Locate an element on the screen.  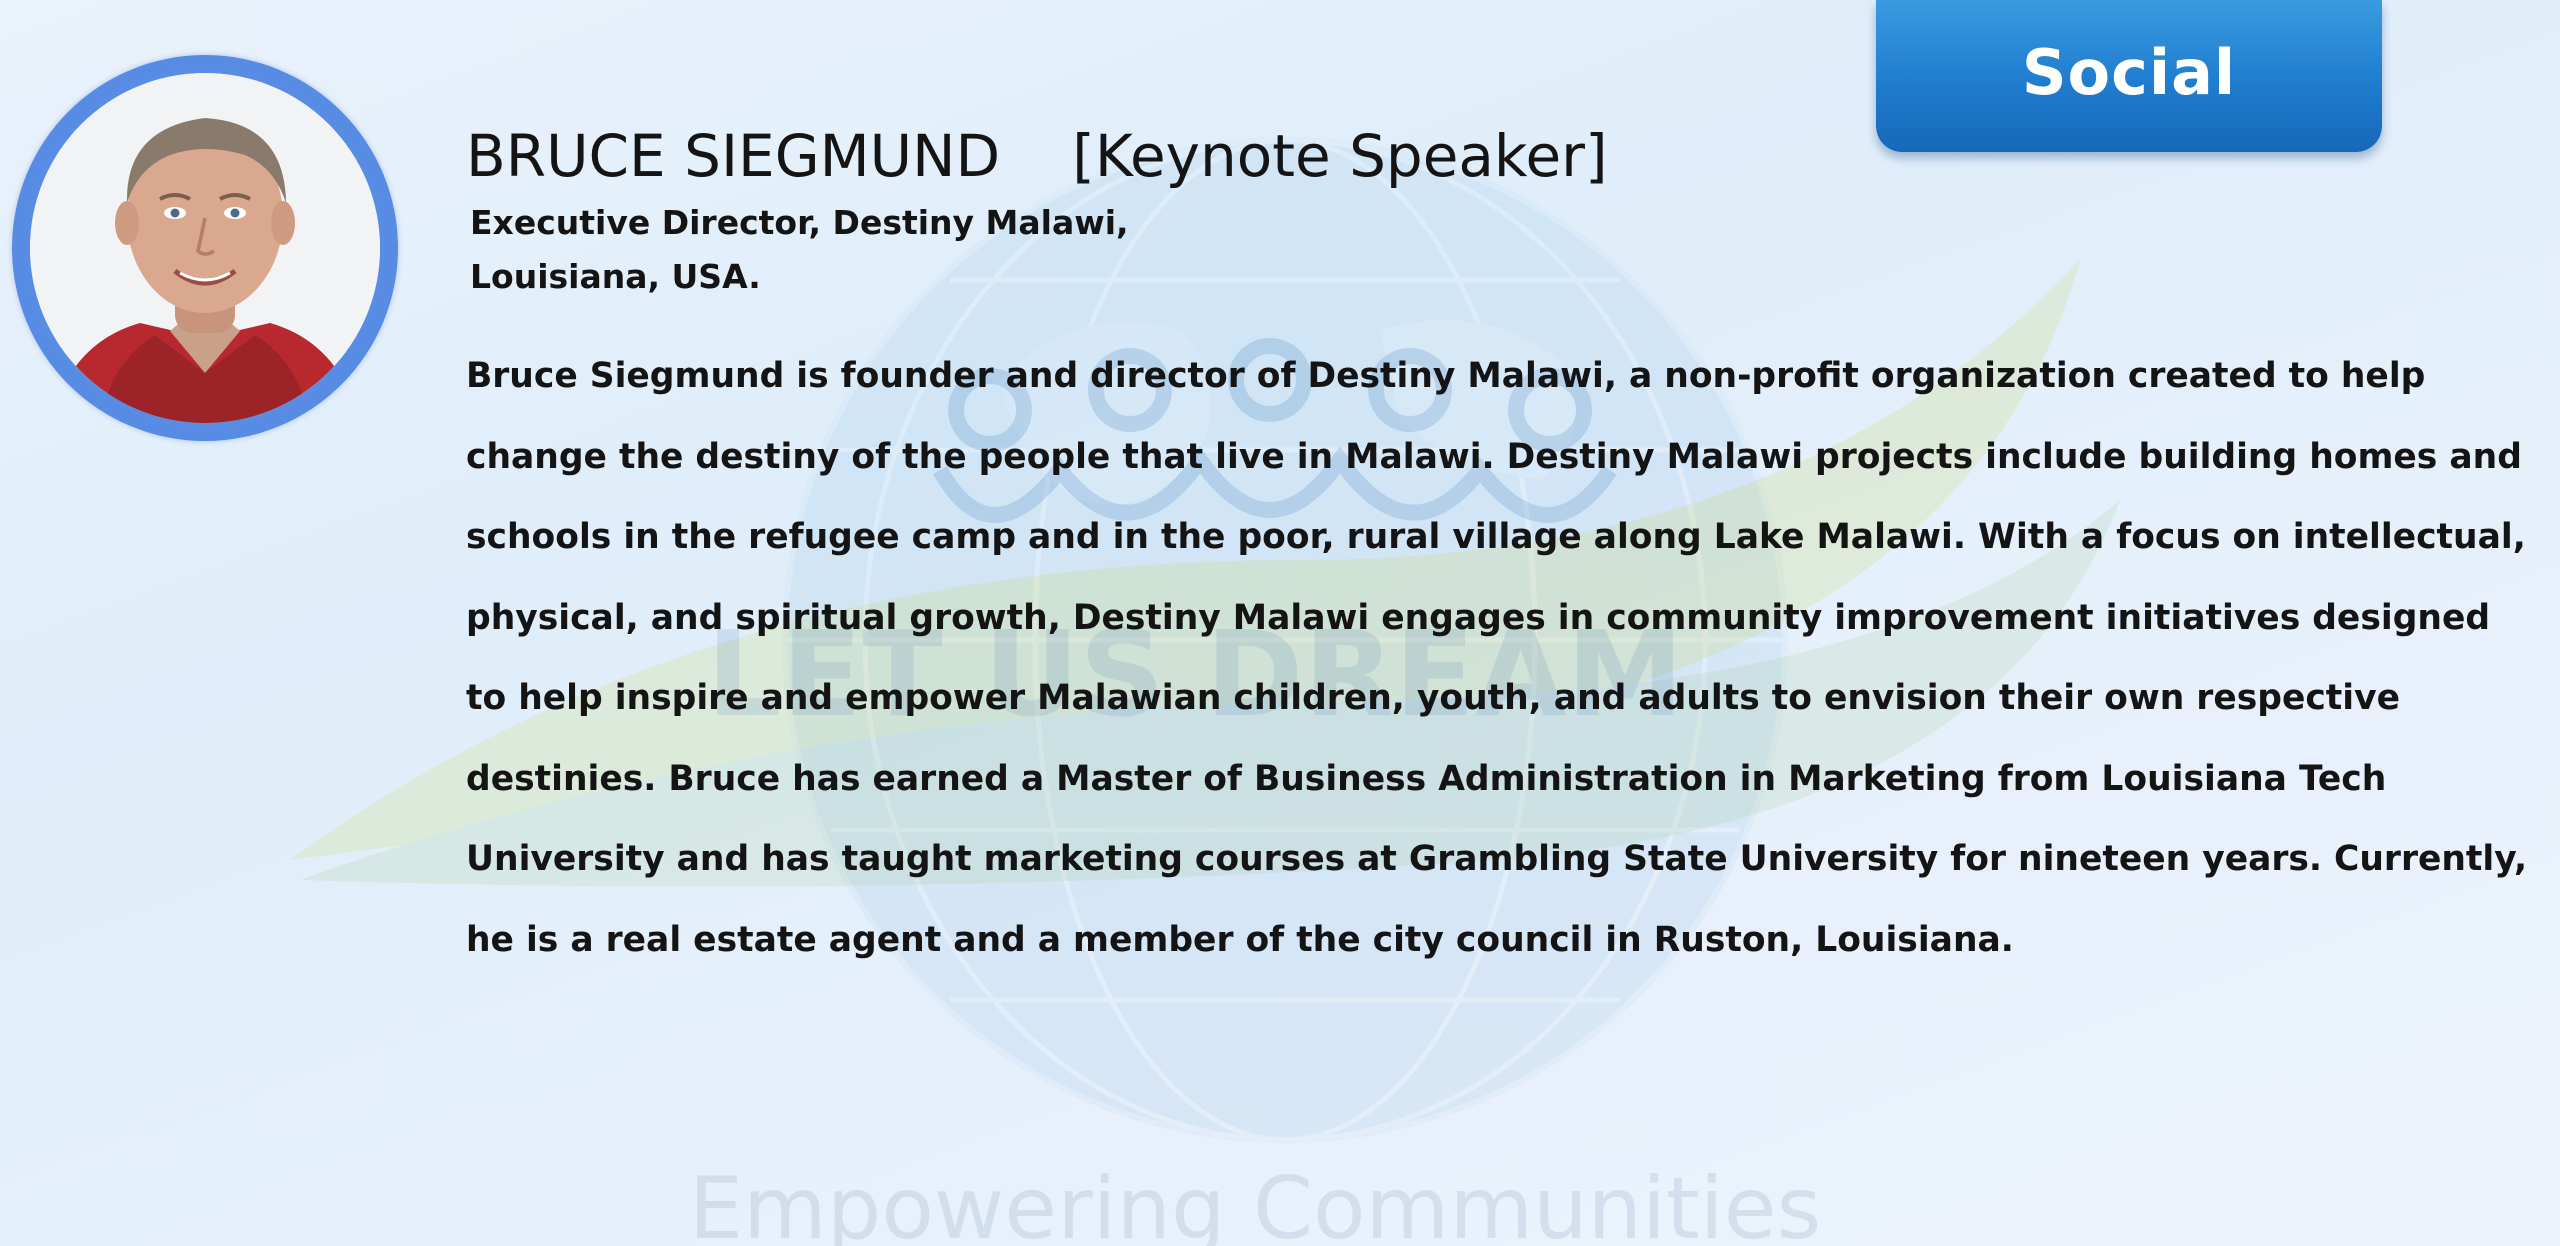
affiliation-line-2: Louisiana, USA. is located at coordinates (615, 276).